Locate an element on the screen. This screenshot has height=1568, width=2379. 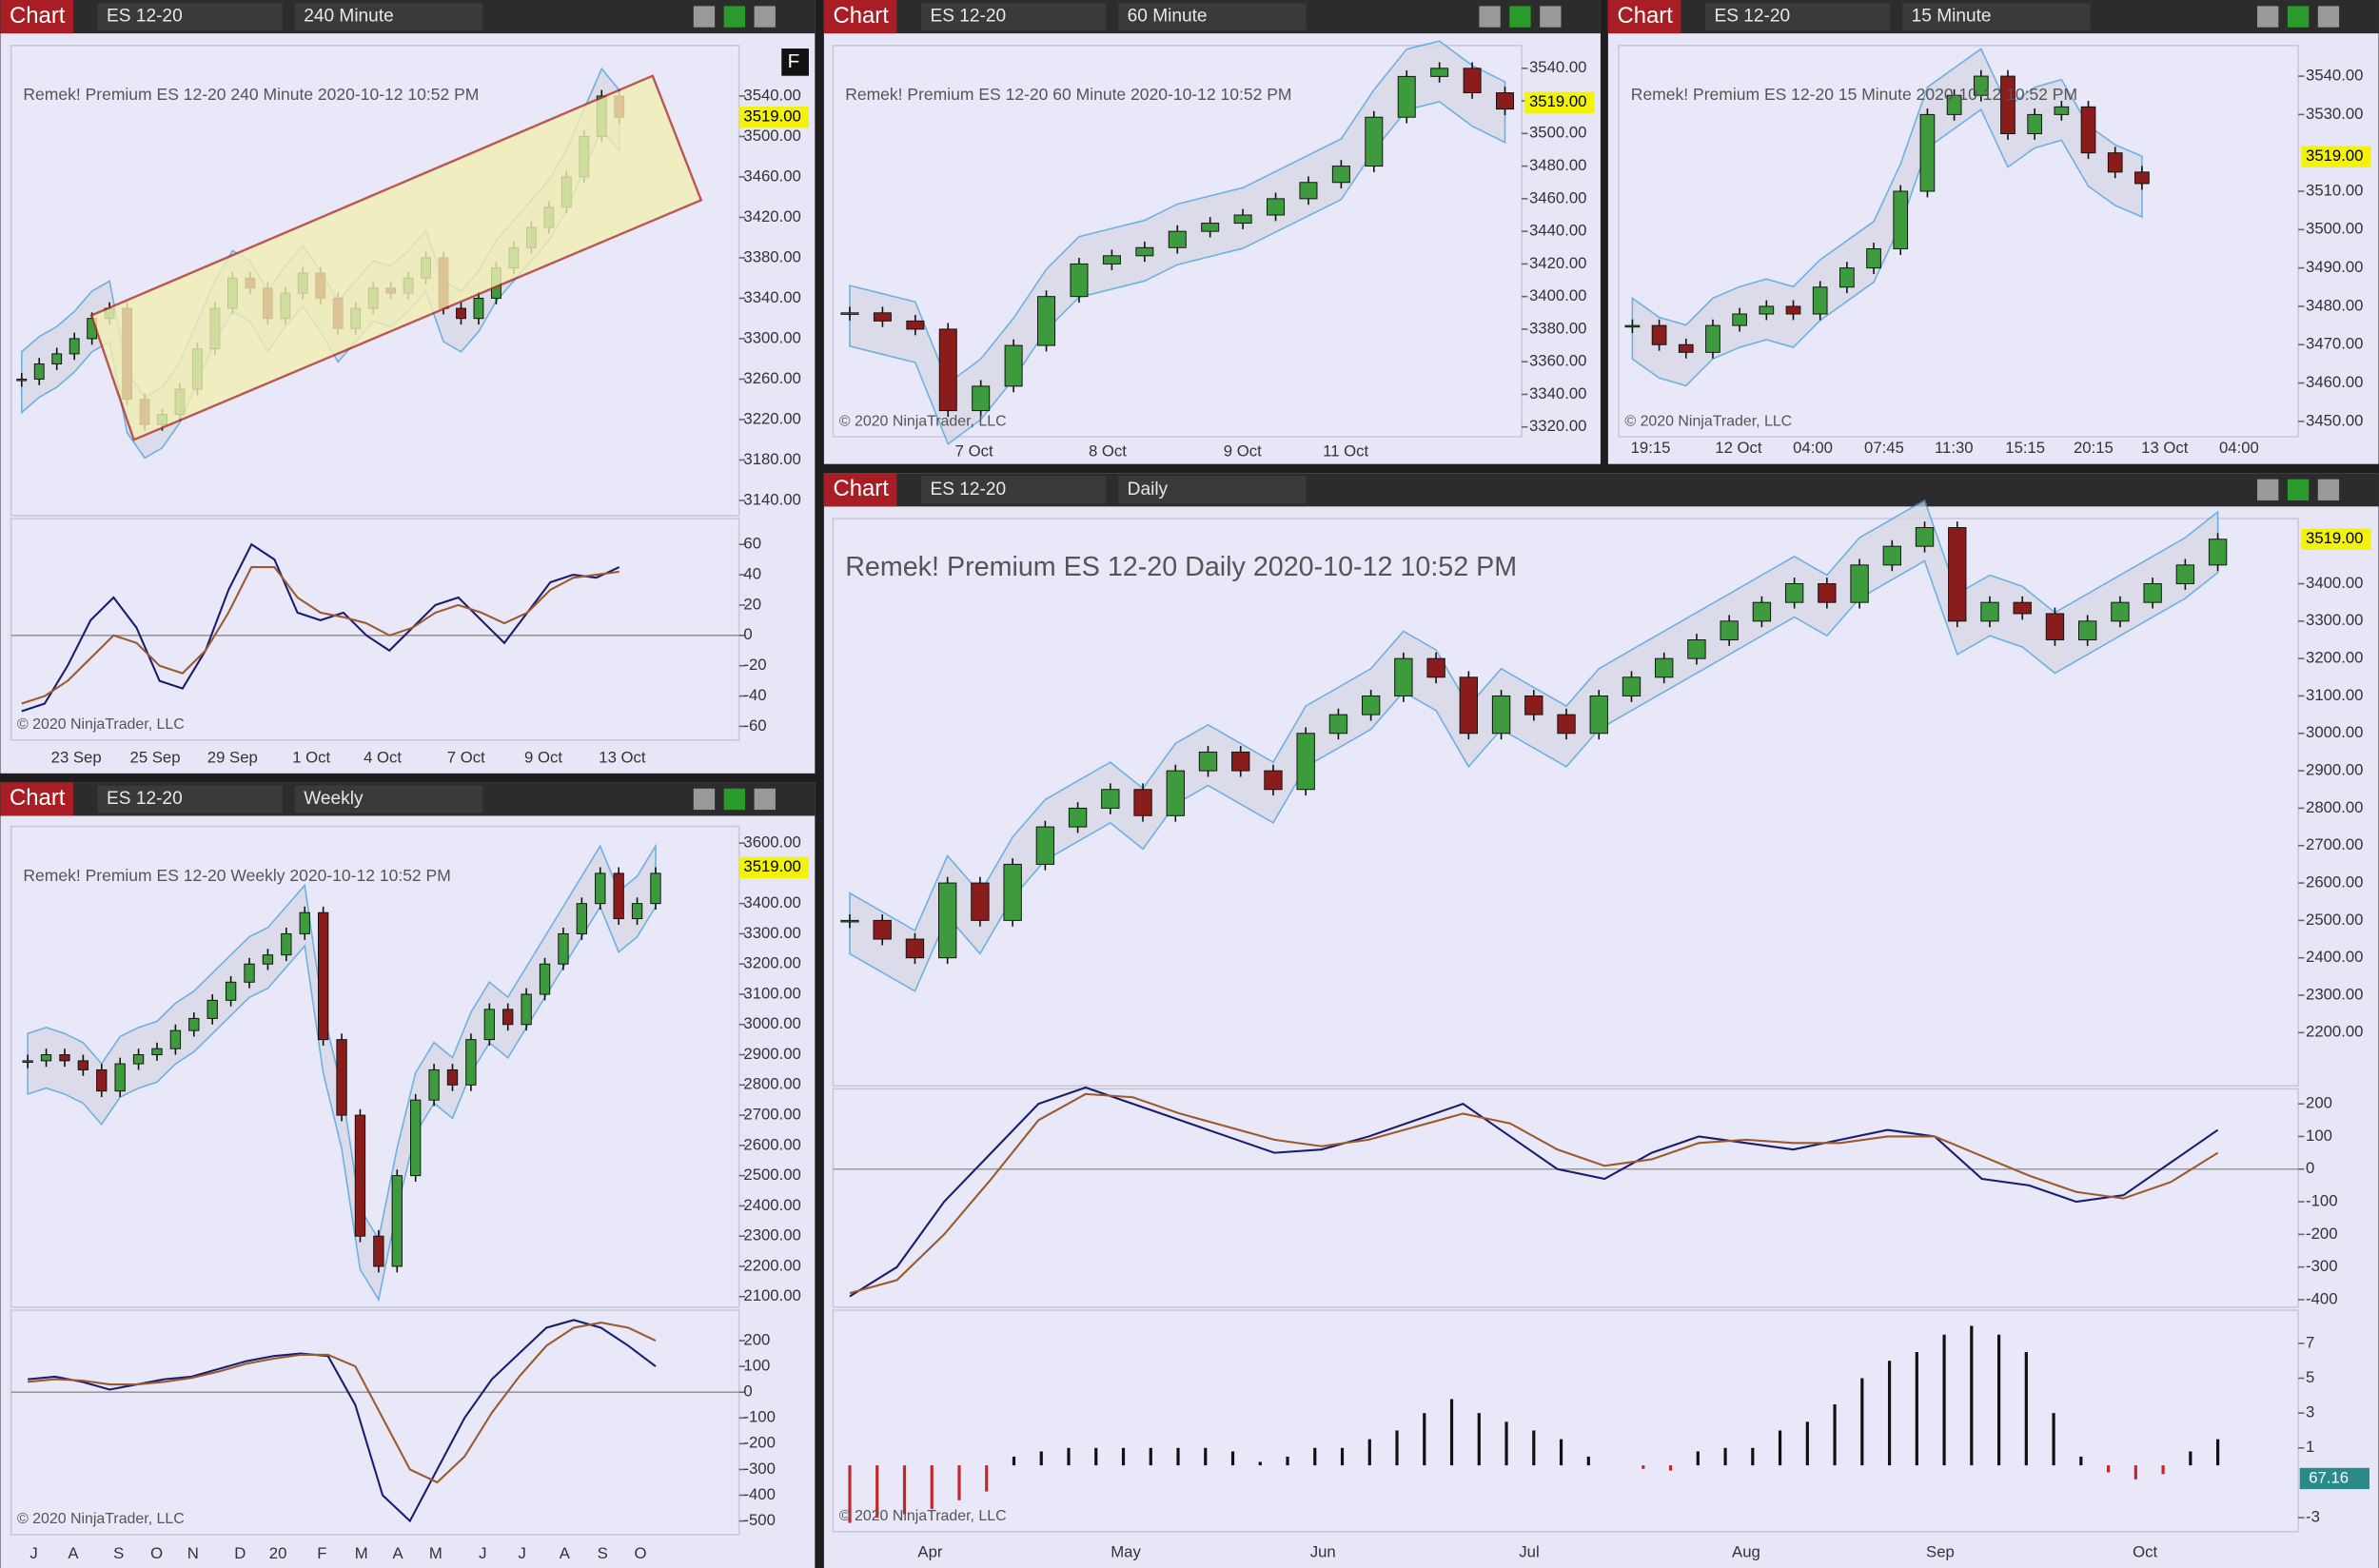
interval: 240 Minute is located at coordinates (349, 17).